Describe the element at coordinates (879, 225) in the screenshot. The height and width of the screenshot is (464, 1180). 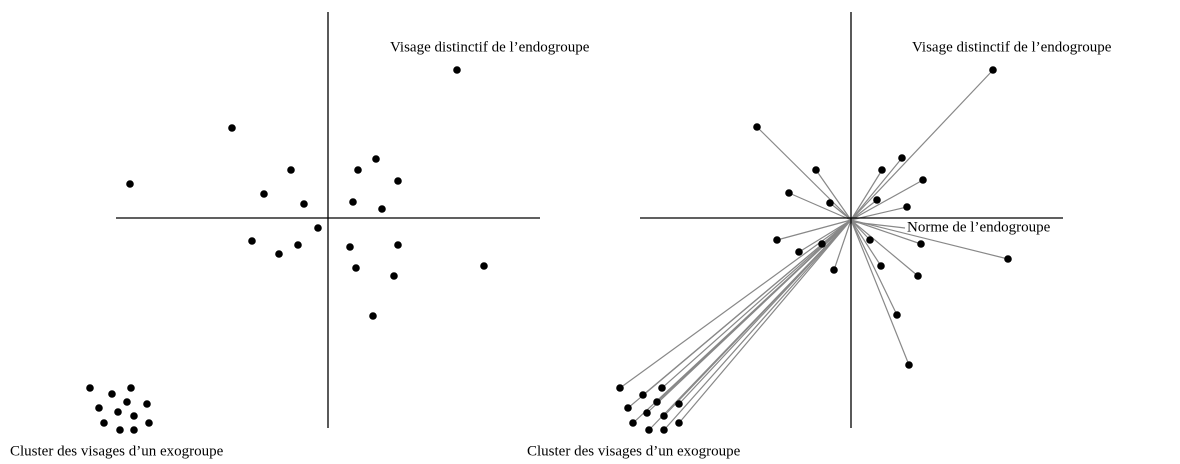
I see `label-pointer` at that location.